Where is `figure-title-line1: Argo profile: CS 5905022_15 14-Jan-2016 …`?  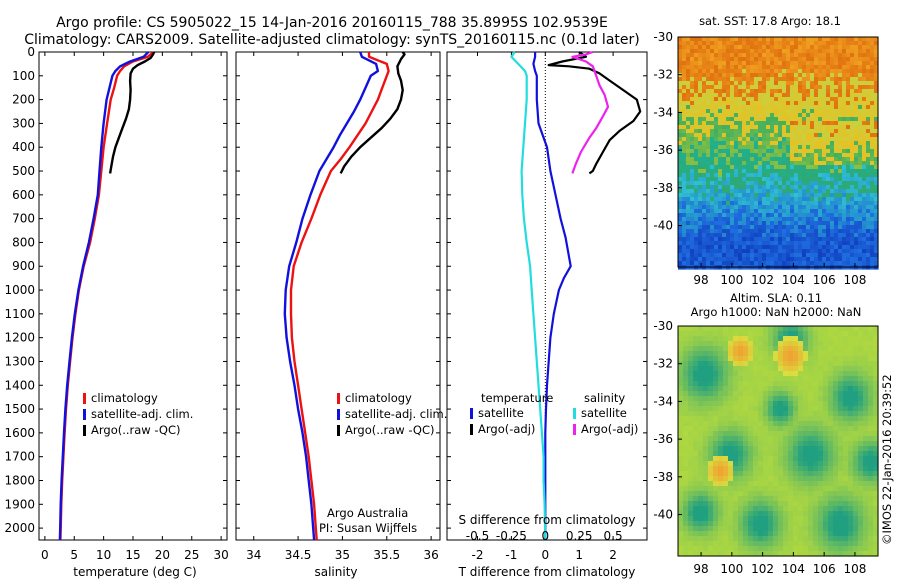 figure-title-line1: Argo profile: CS 5905022_15 14-Jan-2016 … is located at coordinates (332, 23).